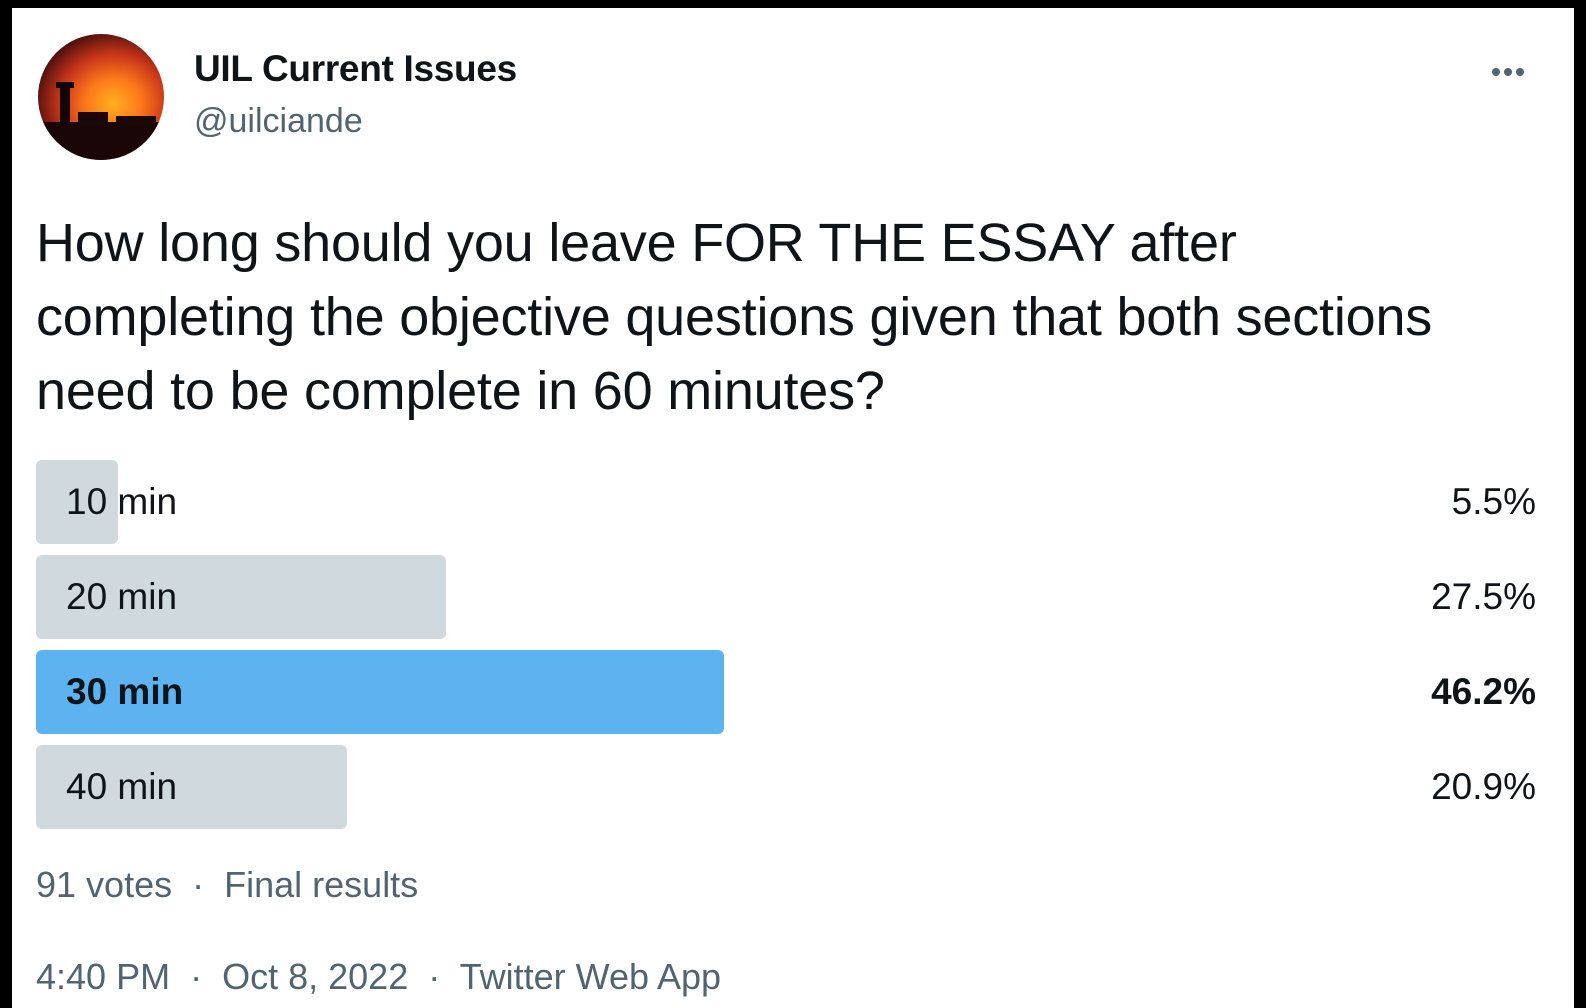 This screenshot has height=1008, width=1586. Describe the element at coordinates (786, 502) in the screenshot. I see `poll-option: 10 min 5.5%` at that location.